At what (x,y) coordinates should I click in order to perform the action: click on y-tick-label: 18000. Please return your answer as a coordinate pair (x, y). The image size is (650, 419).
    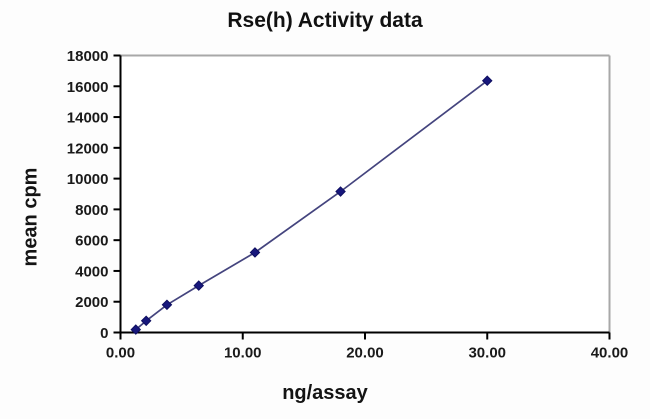
    Looking at the image, I should click on (88, 56).